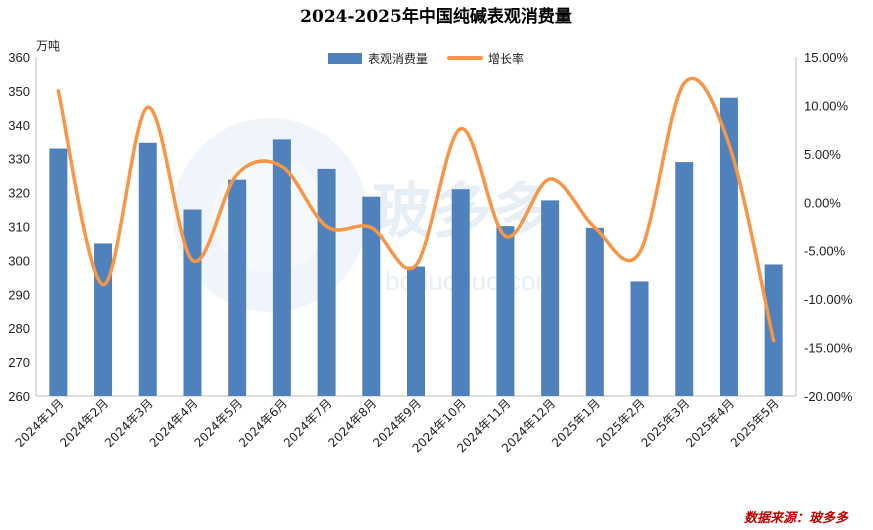 This screenshot has height=530, width=873. What do you see at coordinates (19, 260) in the screenshot?
I see `y-left-tick-label: 300` at bounding box center [19, 260].